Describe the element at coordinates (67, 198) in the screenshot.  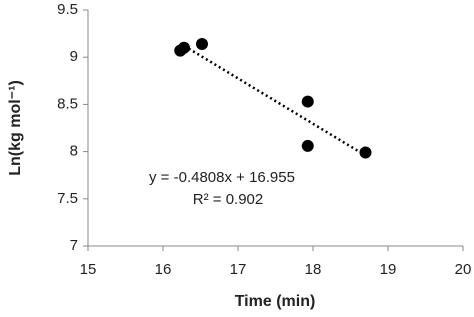
I see `y-tick-label: 7.5` at that location.